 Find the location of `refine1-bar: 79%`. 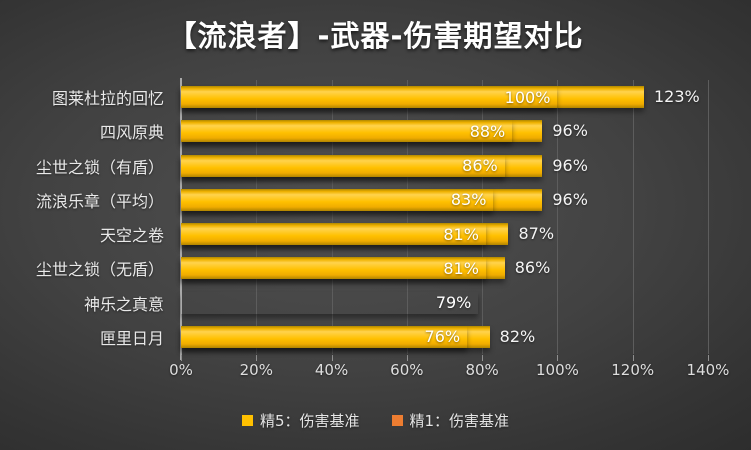

refine1-bar: 79% is located at coordinates (329, 303).